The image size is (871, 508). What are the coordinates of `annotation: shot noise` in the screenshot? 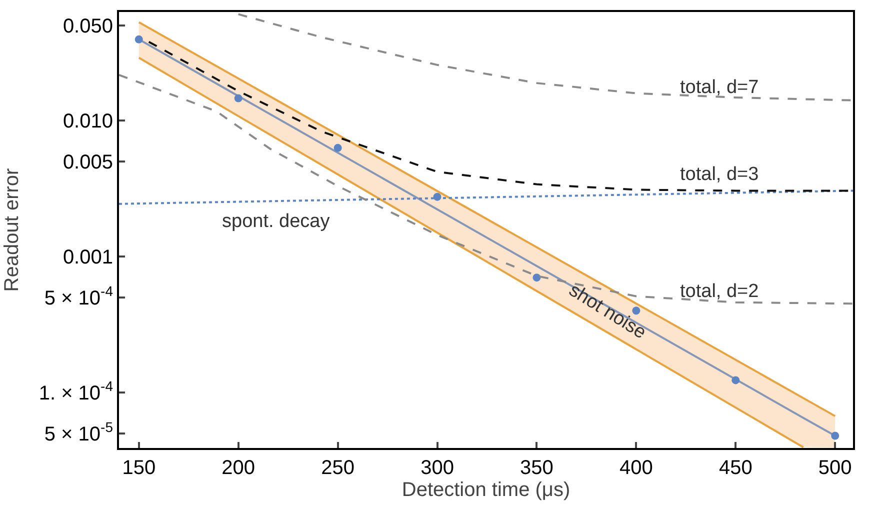 It's located at (607, 312).